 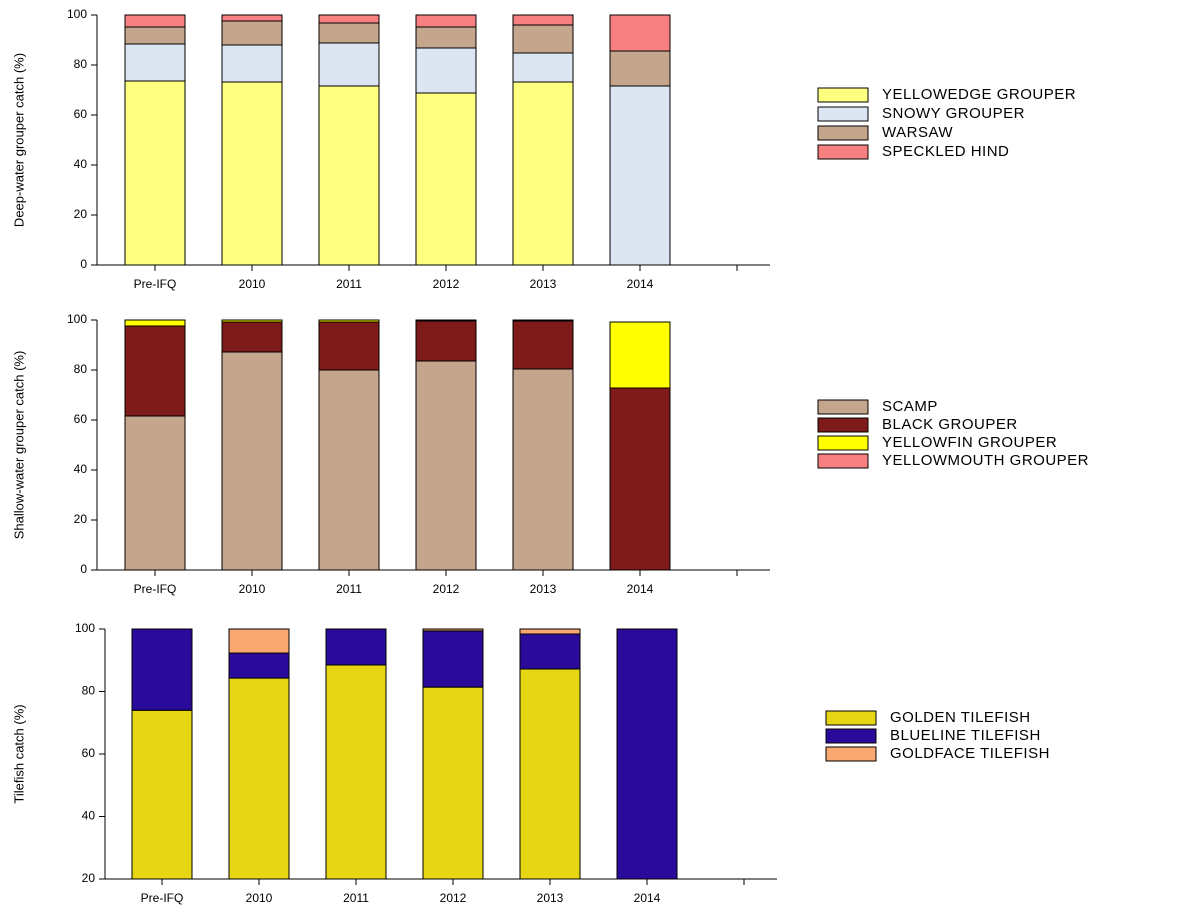 I want to click on legend-label: YELLOWMOUTH GROUPER, so click(x=985, y=460).